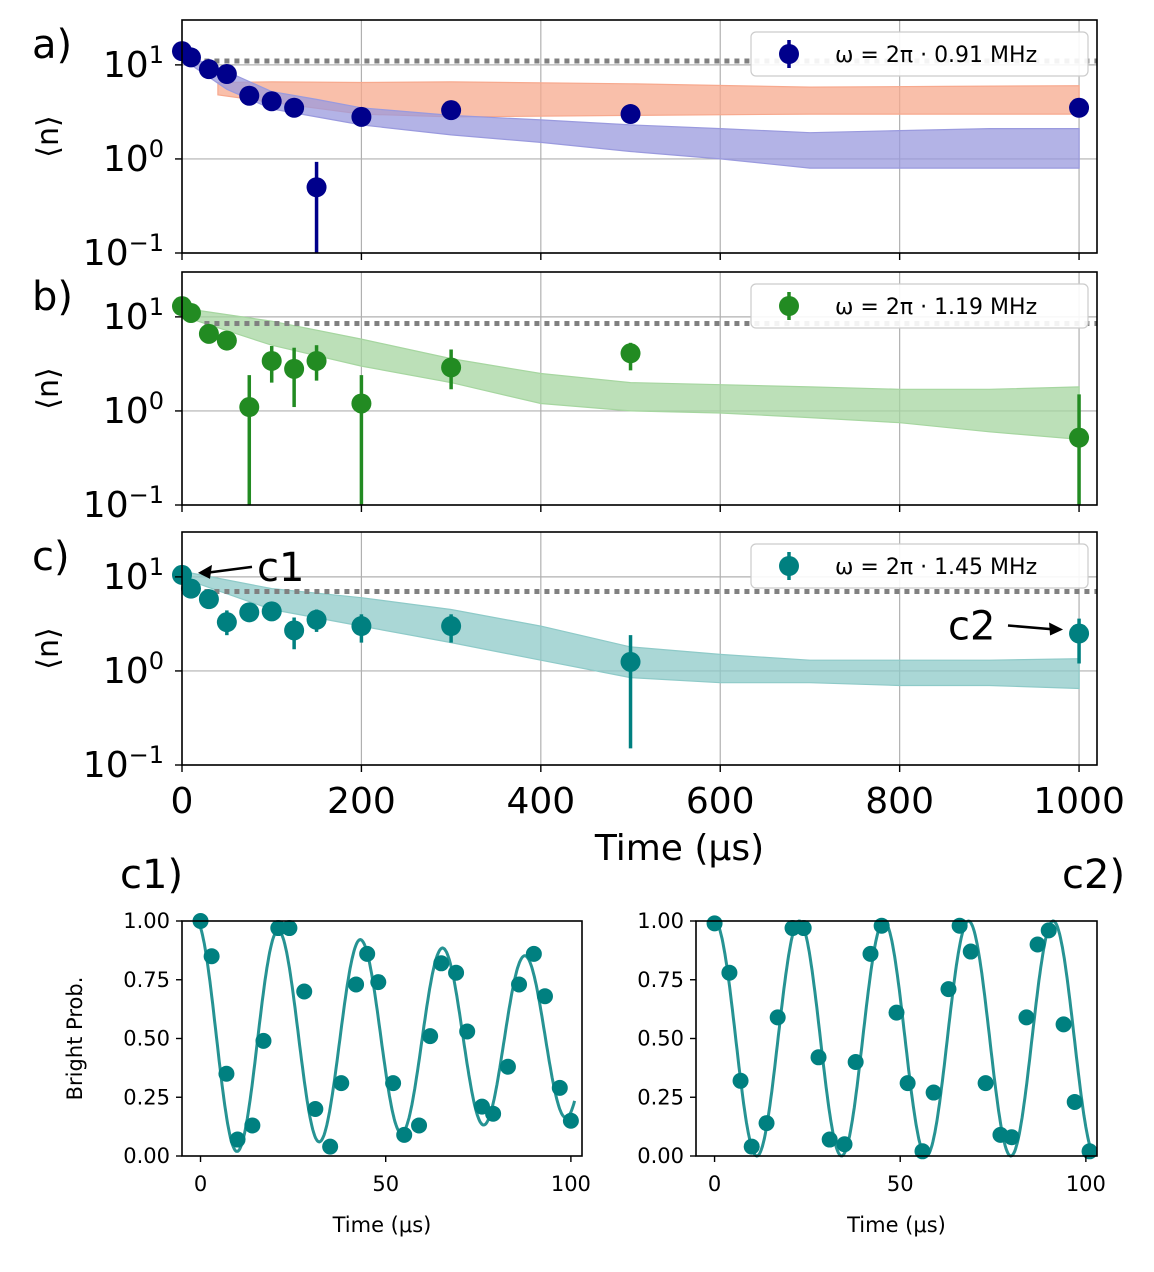 Image resolution: width=1154 pixels, height=1272 pixels. I want to click on legend: ω = 2π · 1.19 MHz, so click(919, 306).